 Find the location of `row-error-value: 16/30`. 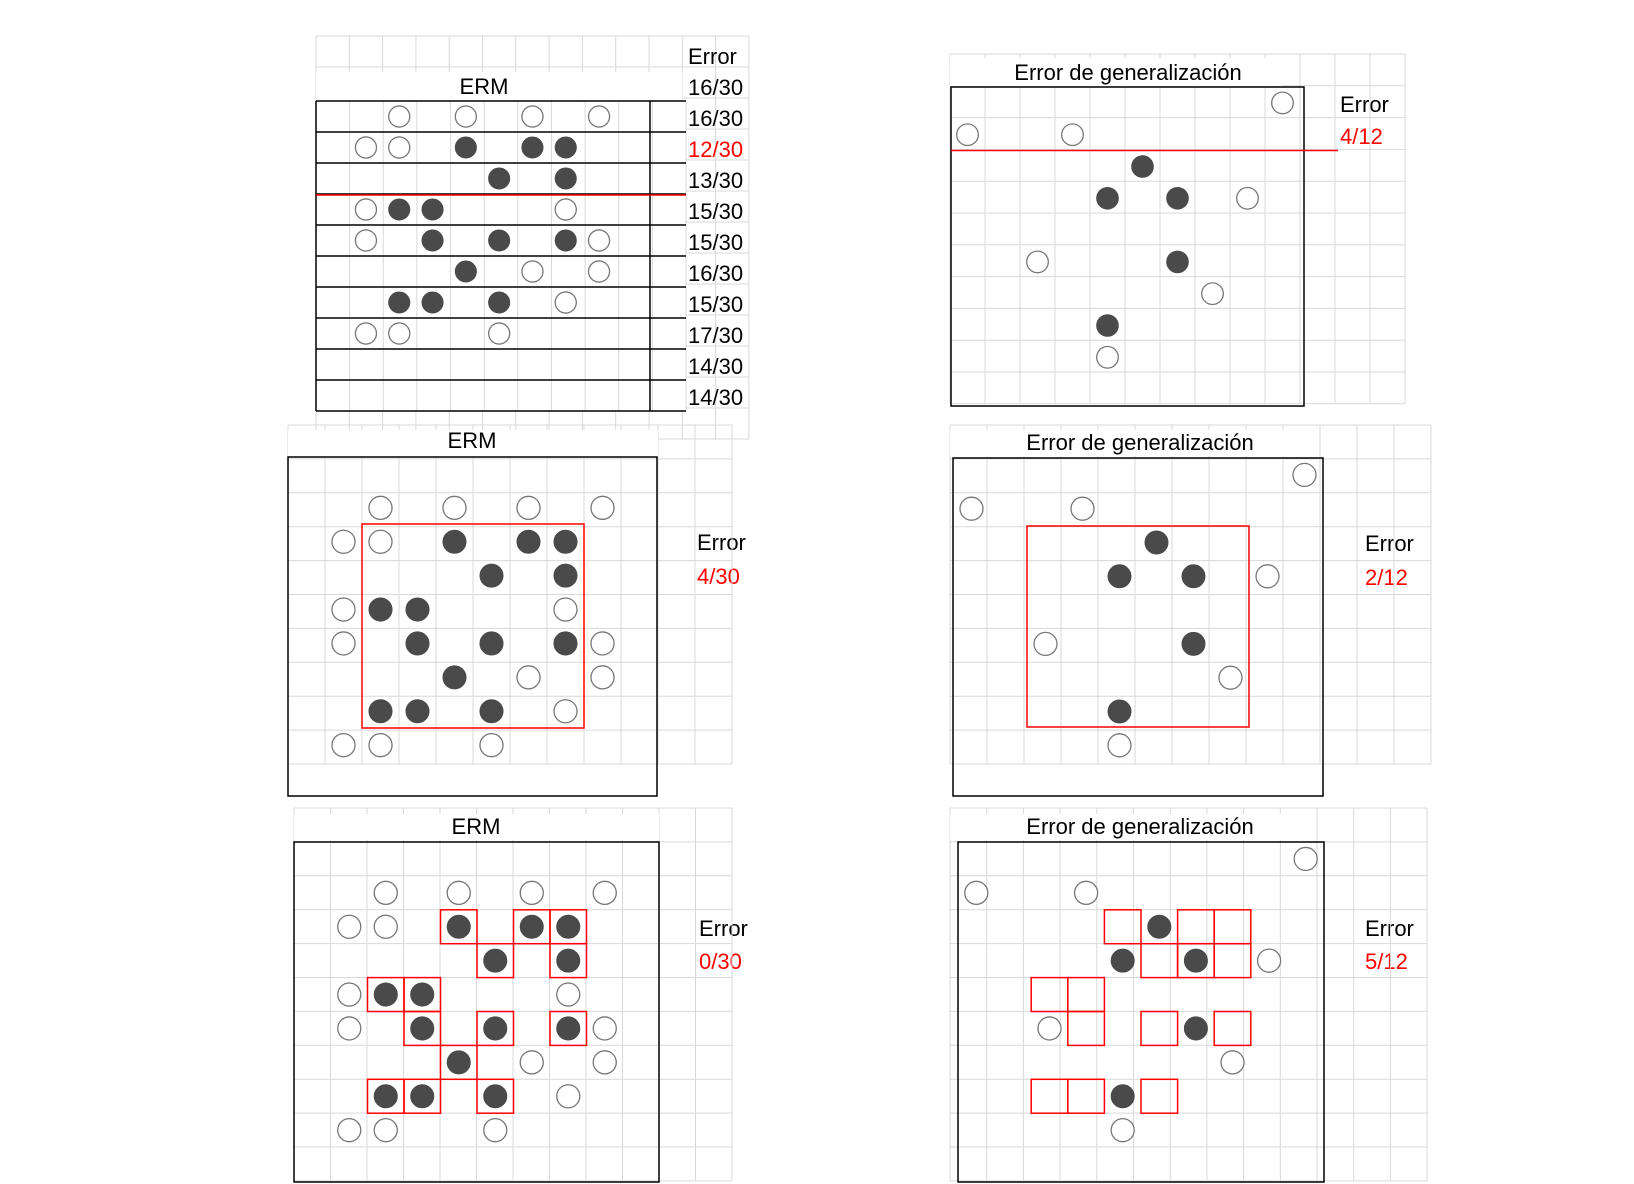

row-error-value: 16/30 is located at coordinates (715, 273).